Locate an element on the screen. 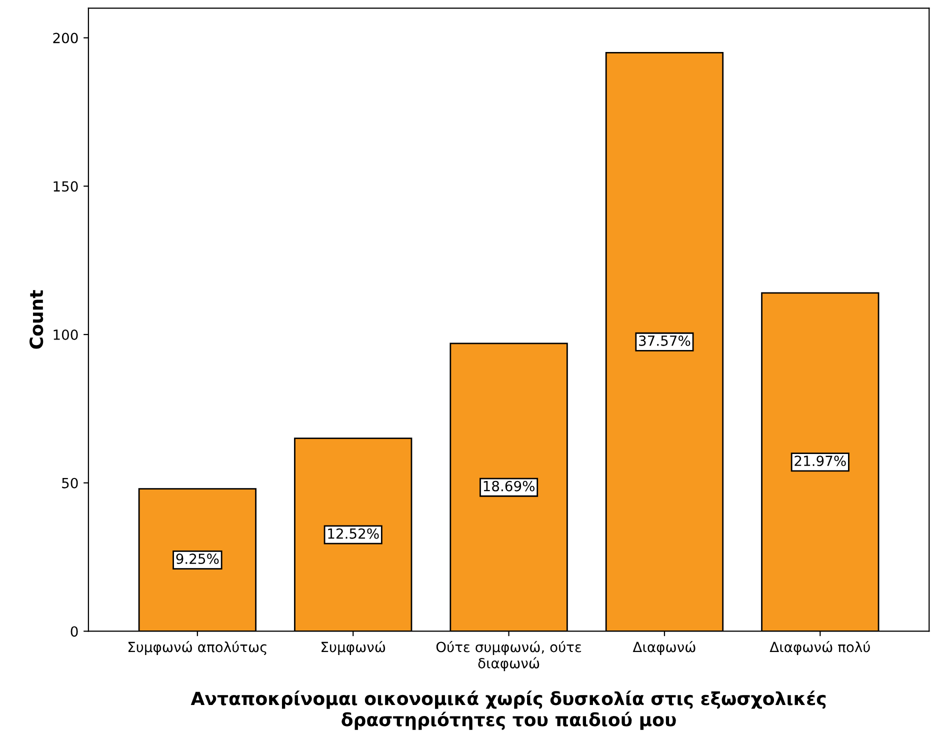 The width and height of the screenshot is (931, 740). y-tick-label: 50 is located at coordinates (70, 483).